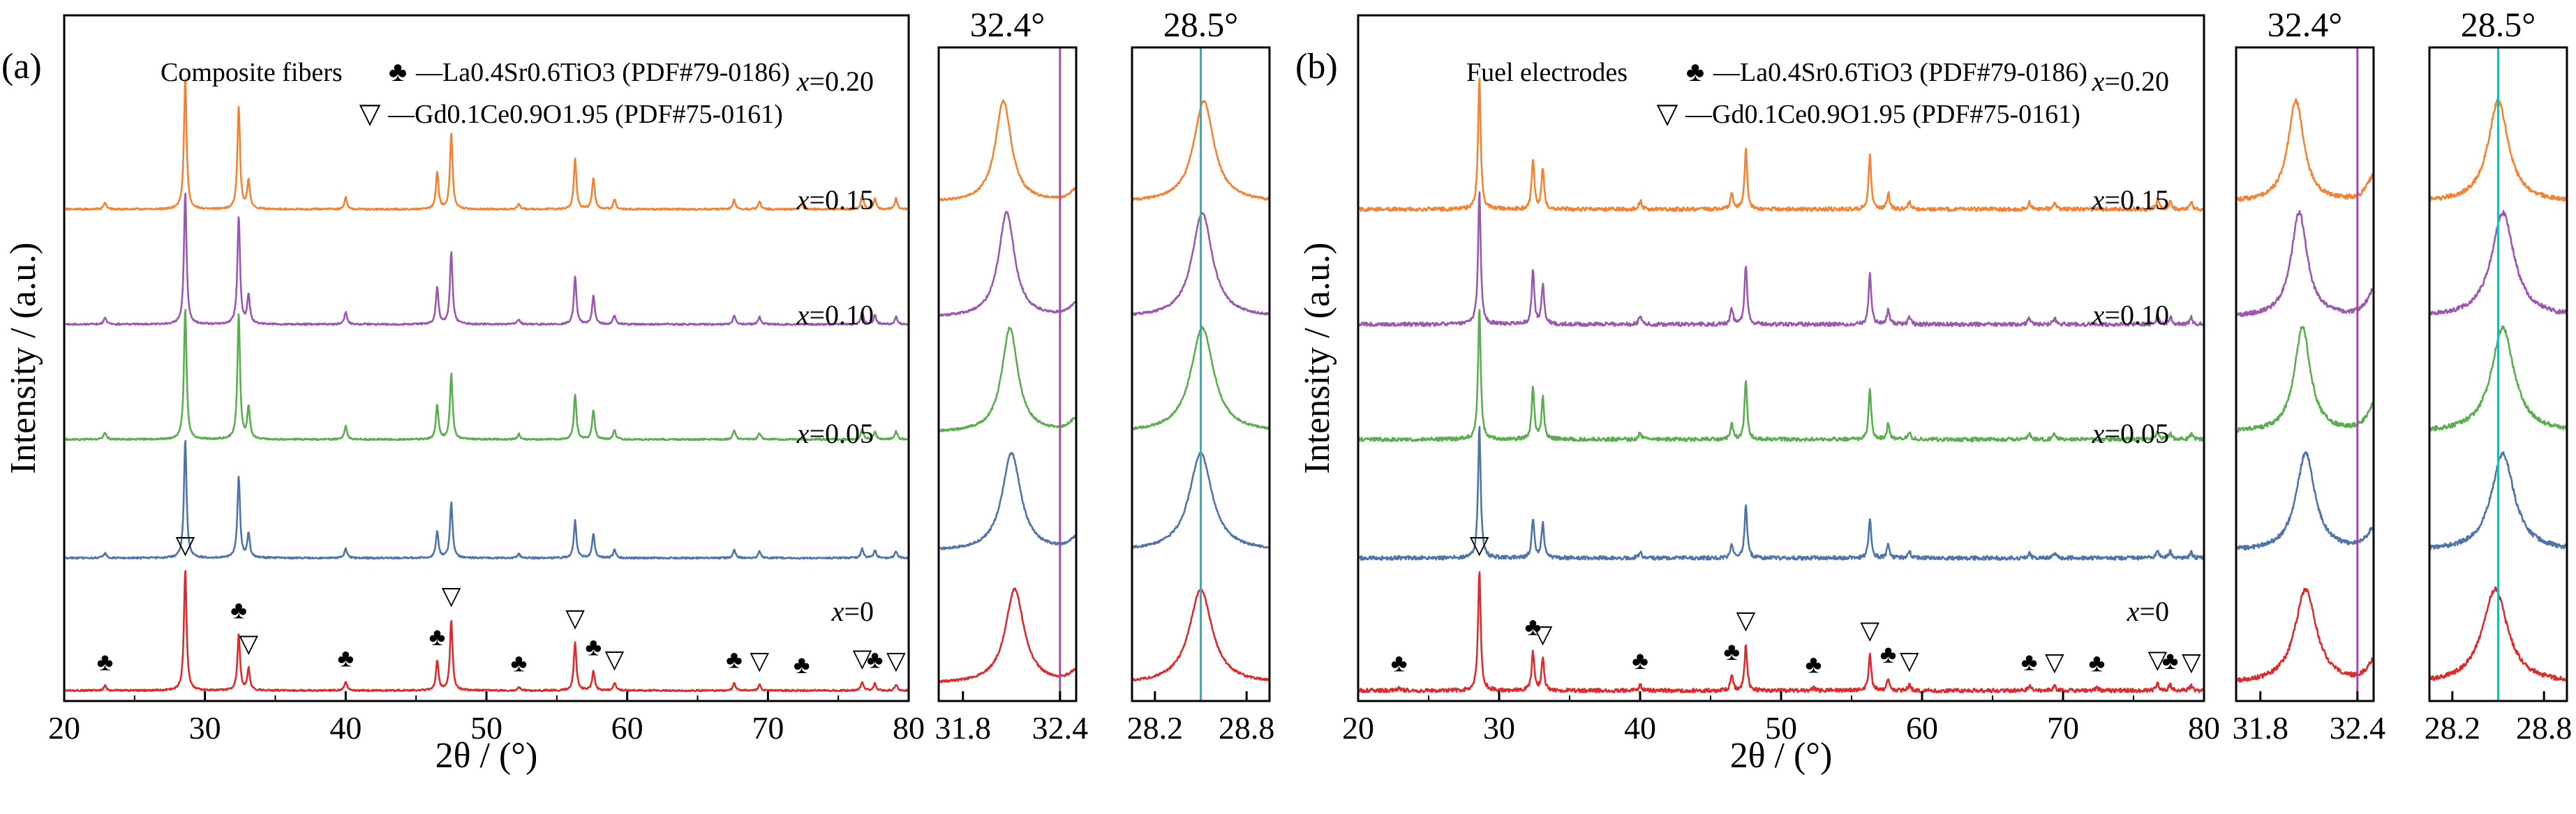  I want to click on panel-3-phase-markers: ♣♣♣ ♣ ♣ ♣ ♣ ♣ ♣▽▽ ▽ ▽▽ ▽ ▽ ▽, so click(1796, 604).